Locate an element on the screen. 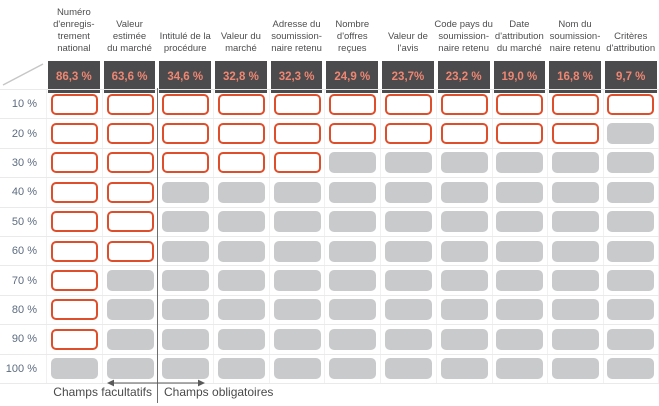 The image size is (659, 406). column-percentage-cell: 34,6 % is located at coordinates (185, 77).